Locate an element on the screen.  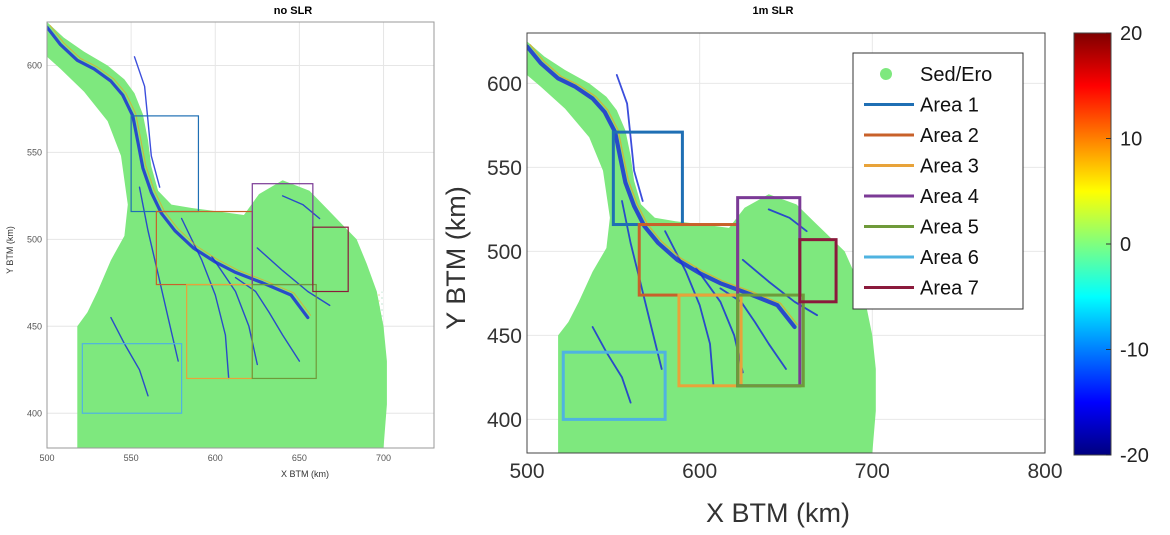
legend-label: Sed/Ero is located at coordinates (956, 75).